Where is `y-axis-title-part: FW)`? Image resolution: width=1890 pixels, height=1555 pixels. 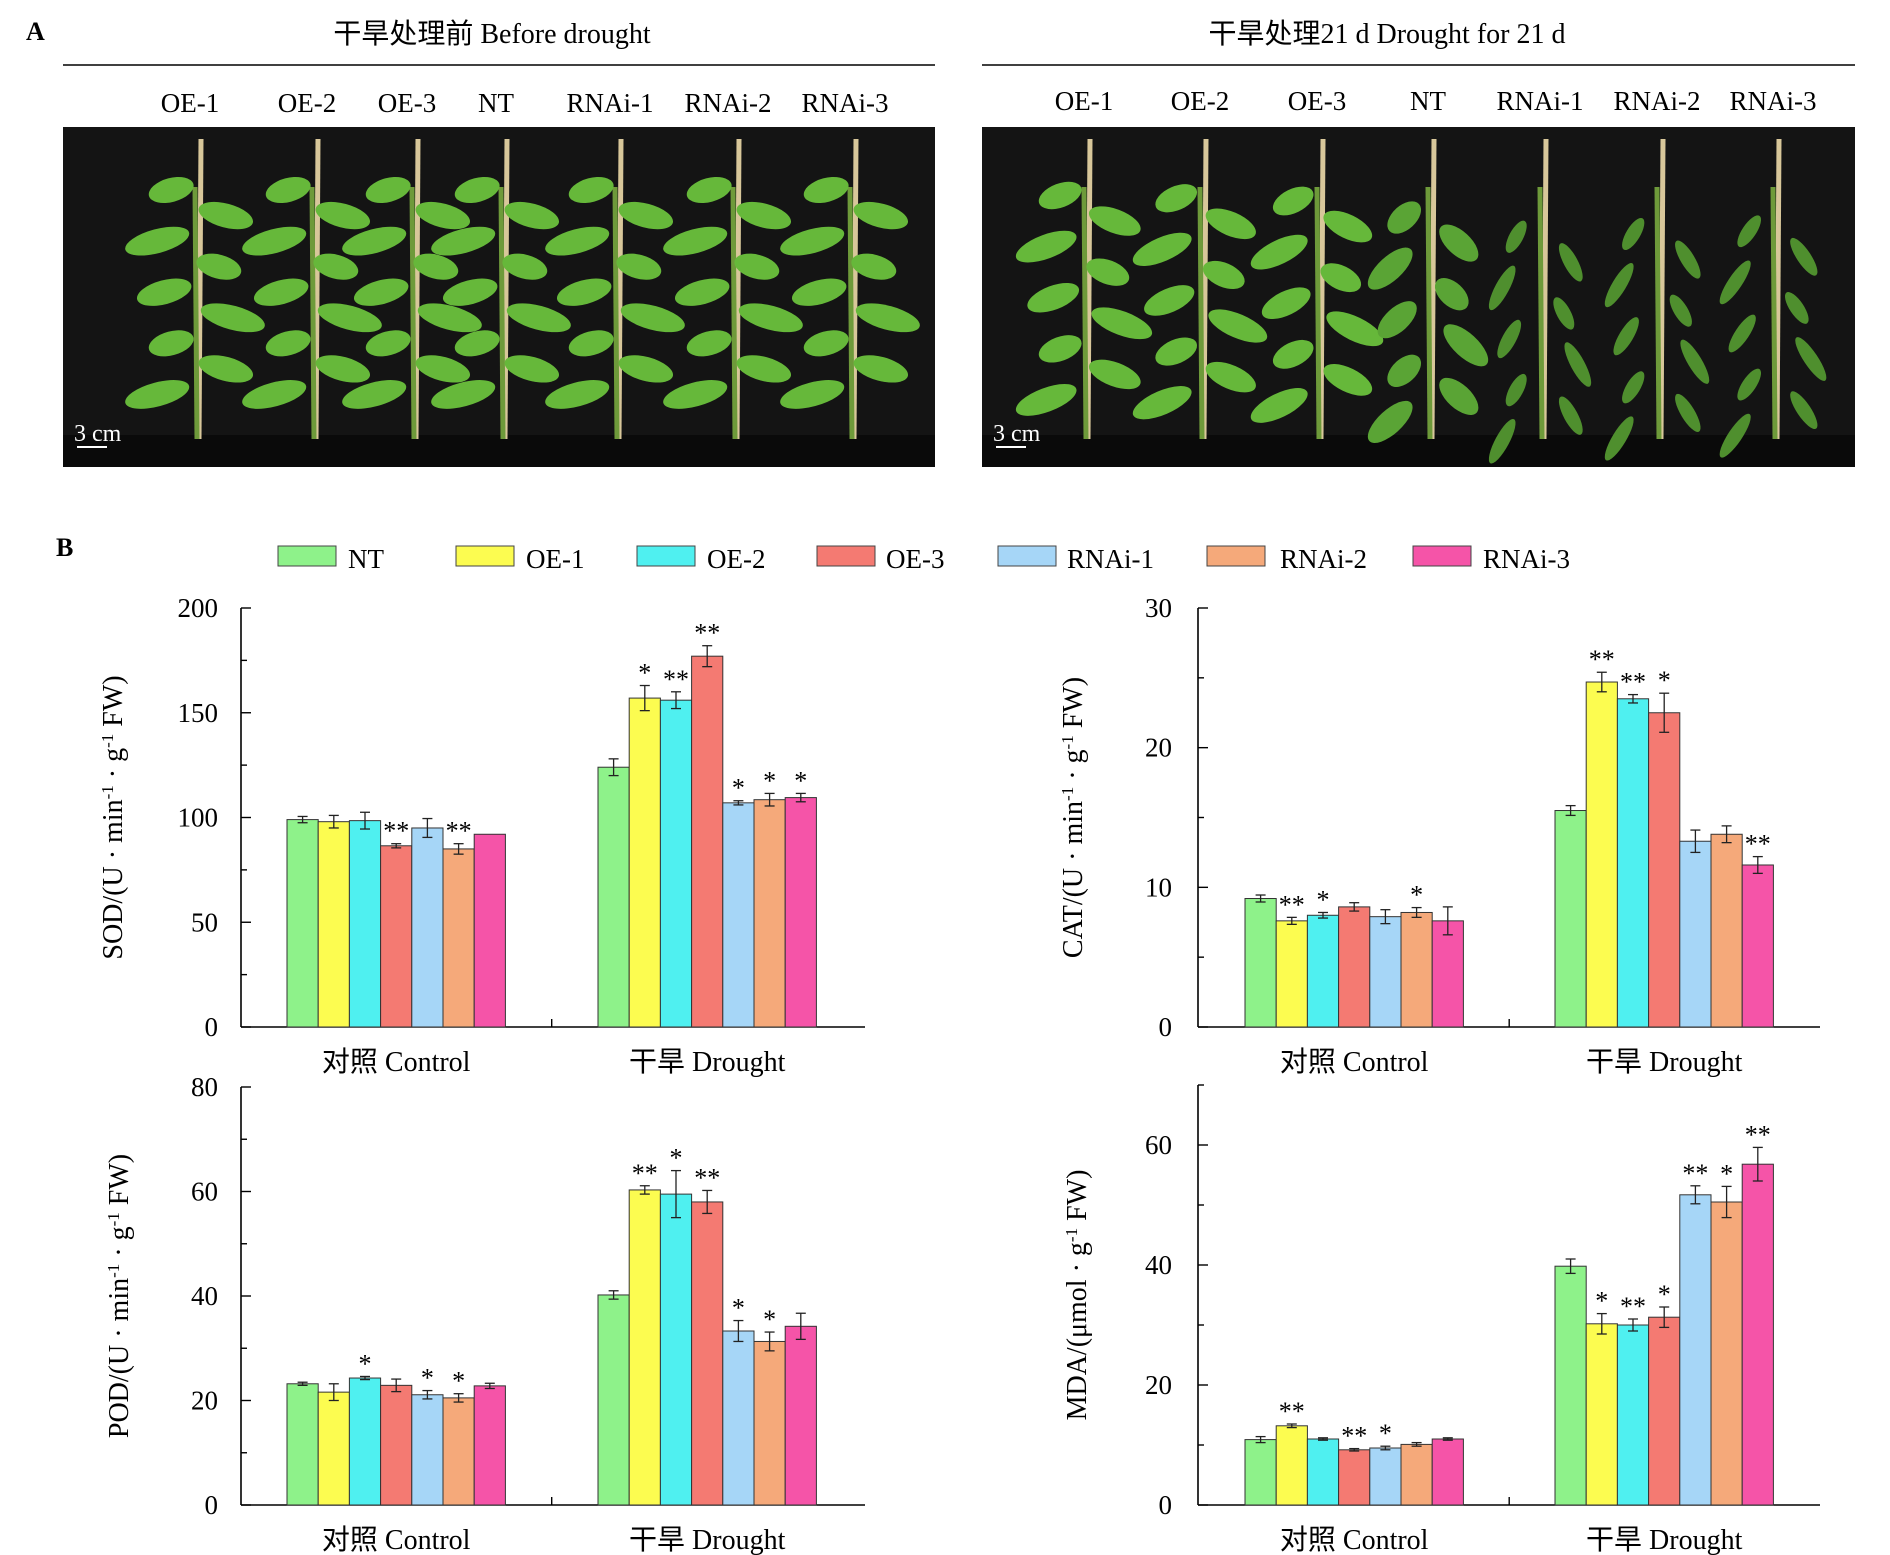 y-axis-title-part: FW) is located at coordinates (1073, 706).